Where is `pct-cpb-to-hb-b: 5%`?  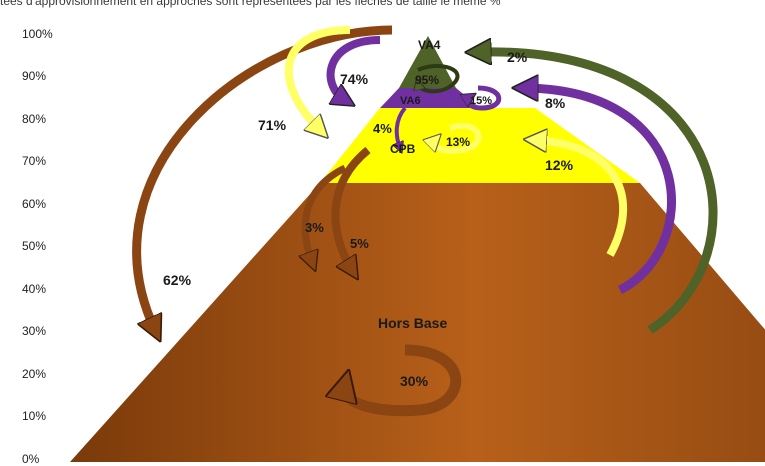 pct-cpb-to-hb-b: 5% is located at coordinates (359, 243).